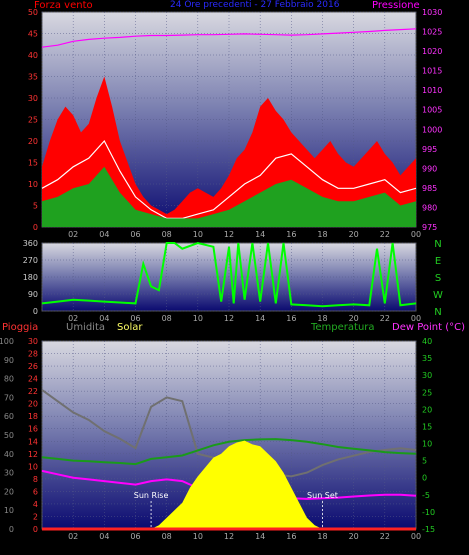 The image size is (469, 555). What do you see at coordinates (429, 207) in the screenshot?
I see `y-tick-right: 980` at bounding box center [429, 207].